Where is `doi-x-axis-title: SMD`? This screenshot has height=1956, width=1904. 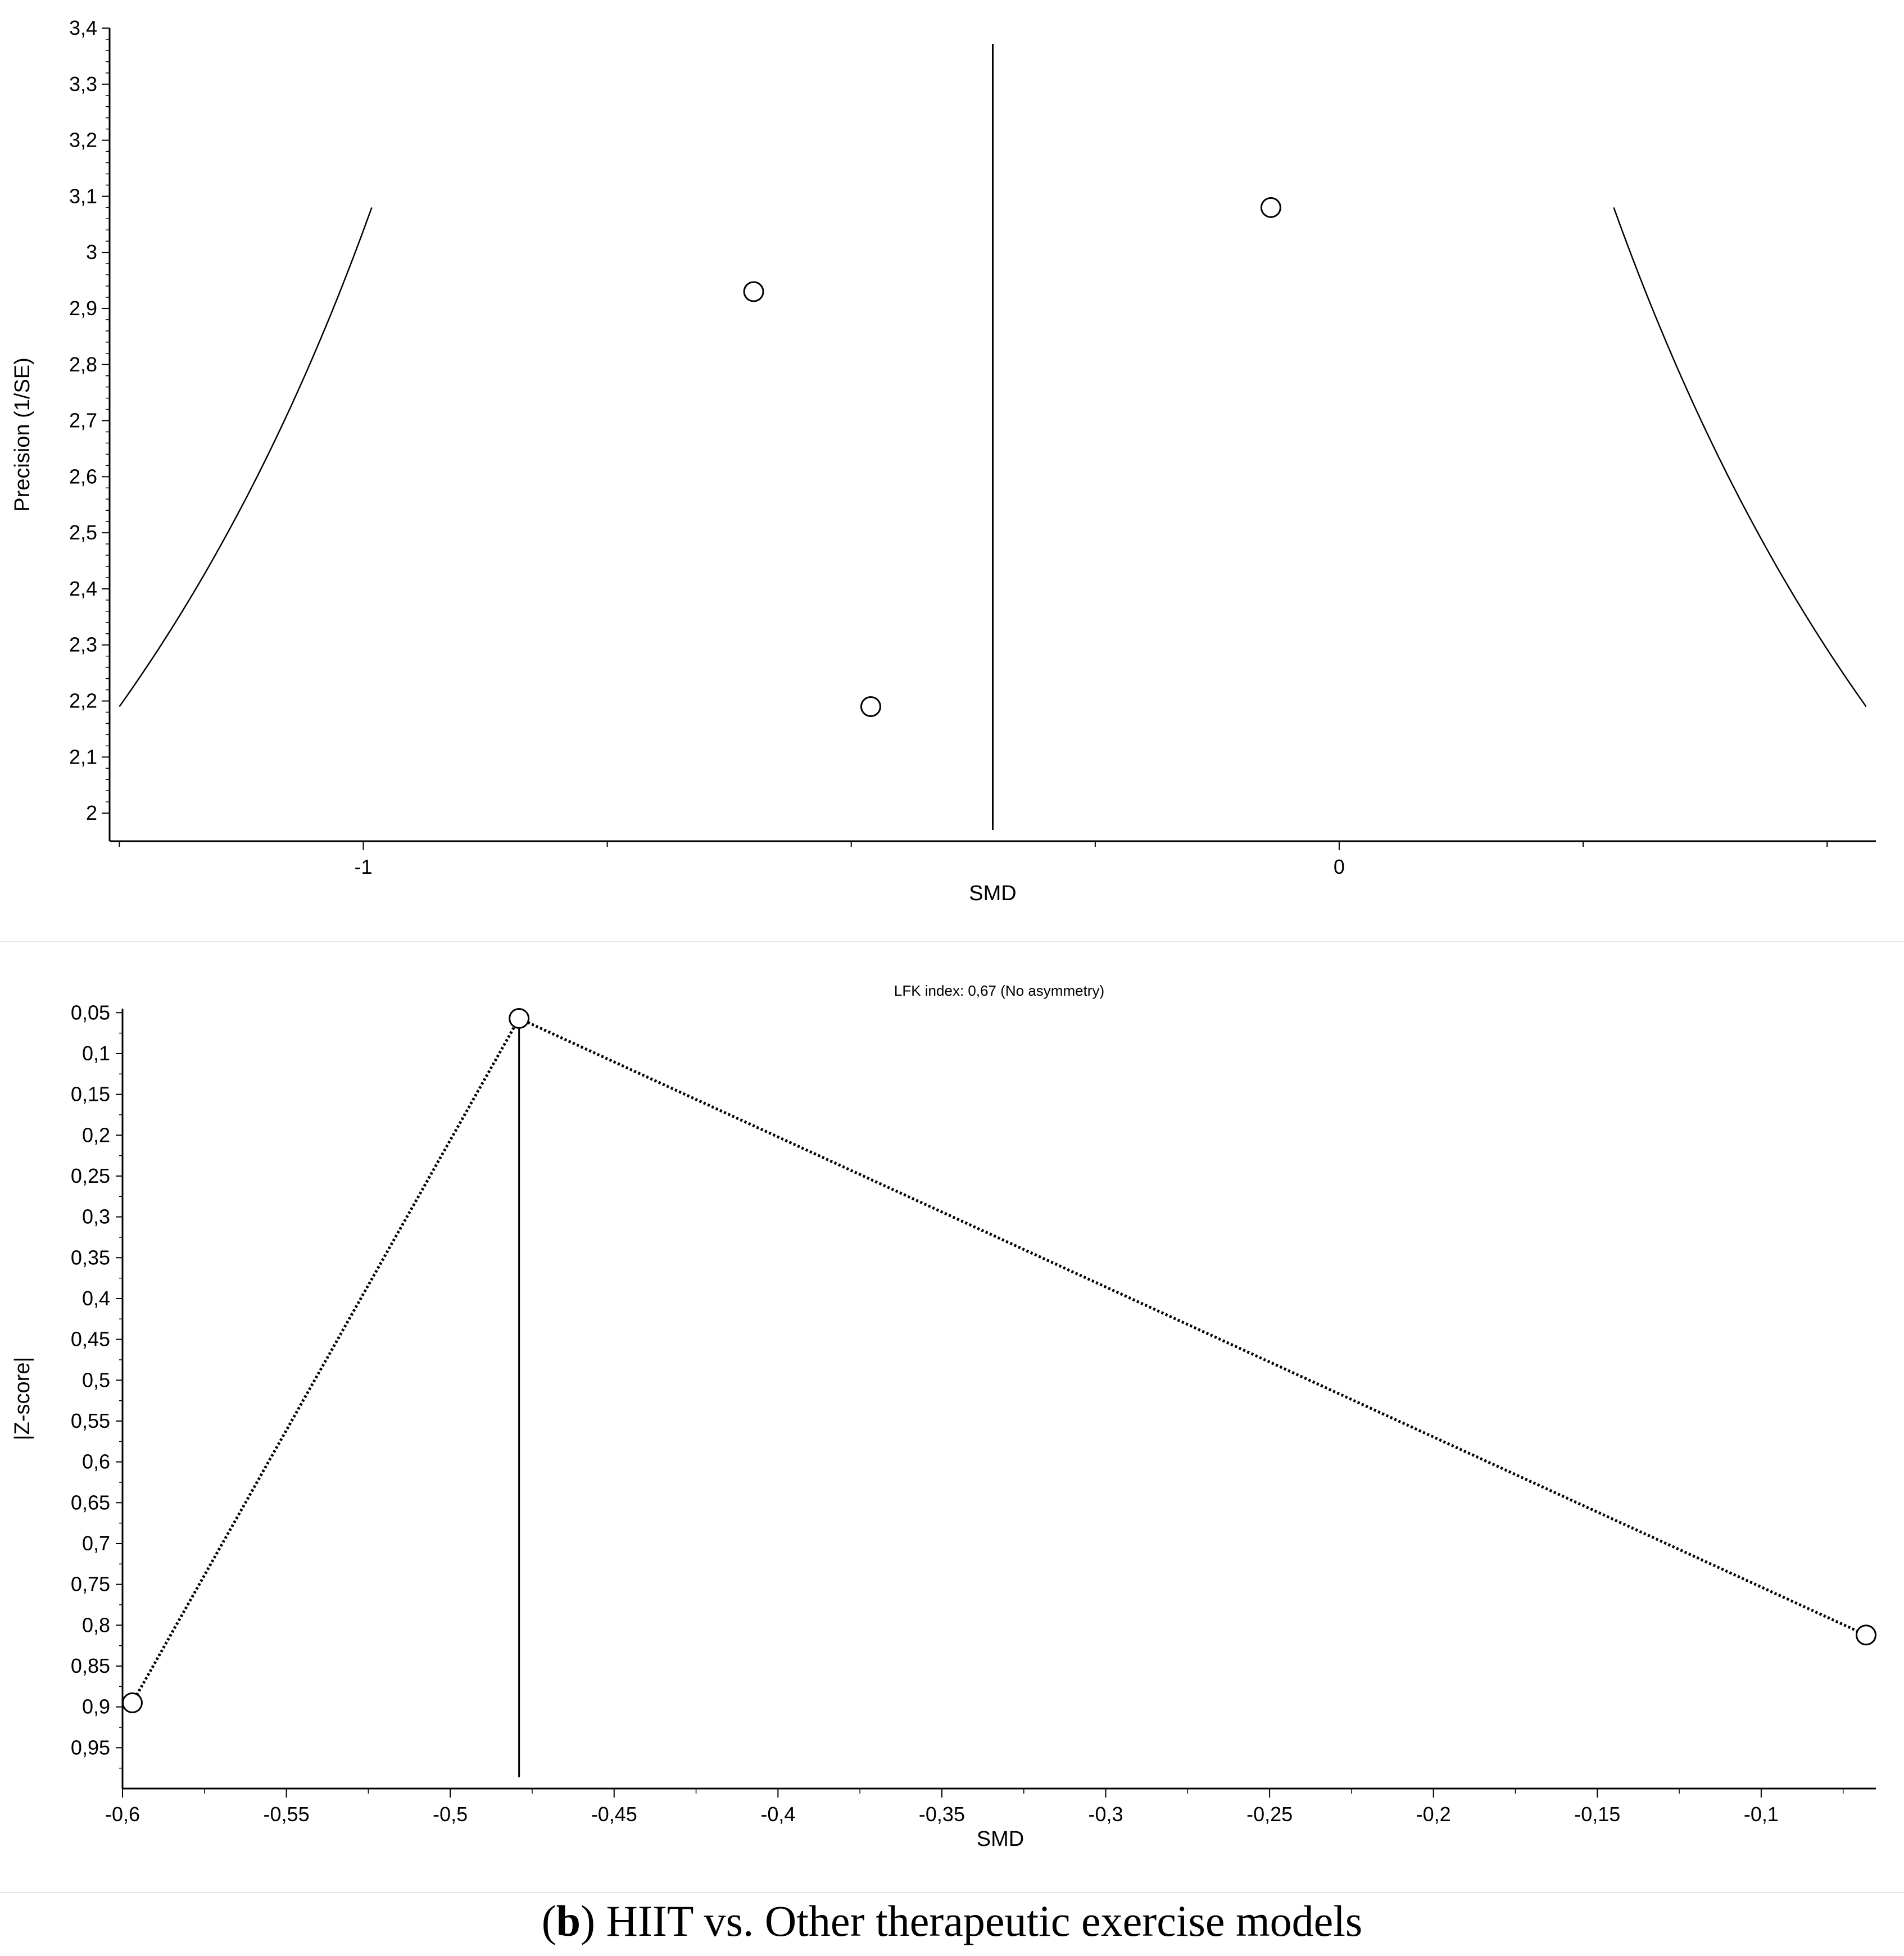
doi-x-axis-title: SMD is located at coordinates (1000, 1839).